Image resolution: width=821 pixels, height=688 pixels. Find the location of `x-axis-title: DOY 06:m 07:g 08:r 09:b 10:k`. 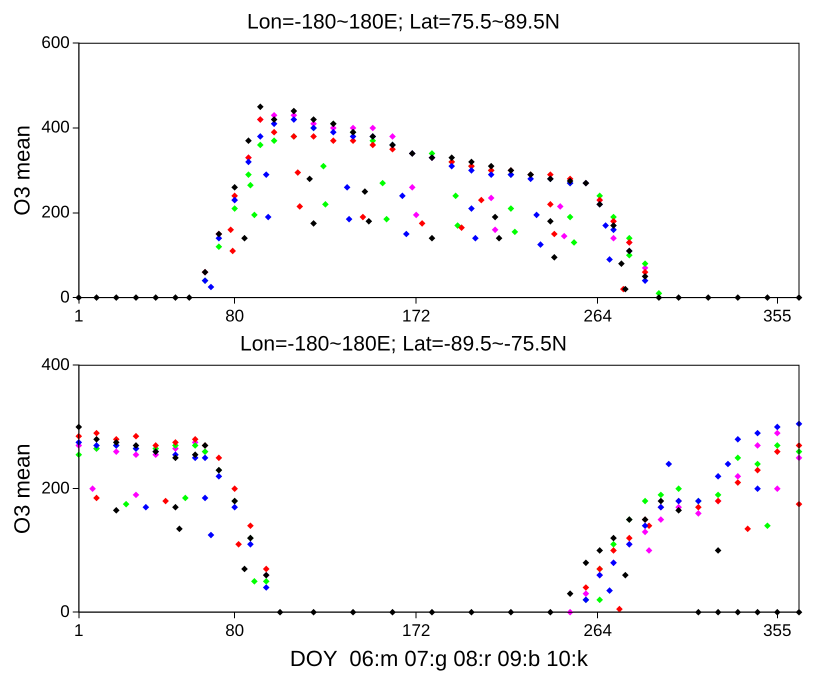

x-axis-title: DOY 06:m 07:g 08:r 09:b 10:k is located at coordinates (439, 658).